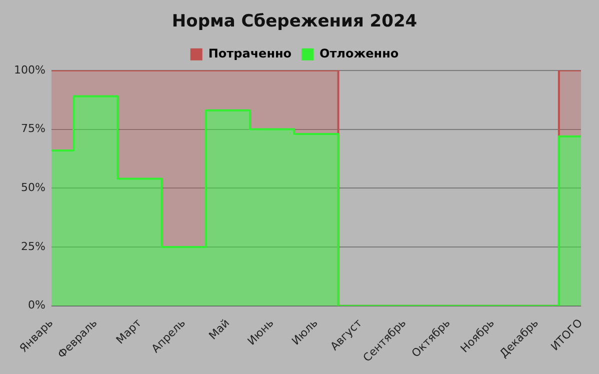  Describe the element at coordinates (37, 305) in the screenshot. I see `y-tick-label: 0%` at that location.